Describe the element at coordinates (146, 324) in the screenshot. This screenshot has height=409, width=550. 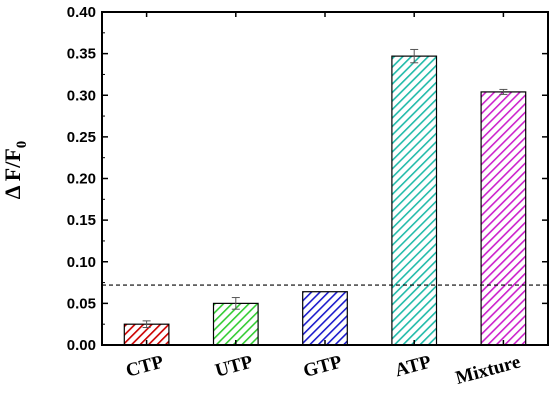
I see `error-bar-ctp` at that location.